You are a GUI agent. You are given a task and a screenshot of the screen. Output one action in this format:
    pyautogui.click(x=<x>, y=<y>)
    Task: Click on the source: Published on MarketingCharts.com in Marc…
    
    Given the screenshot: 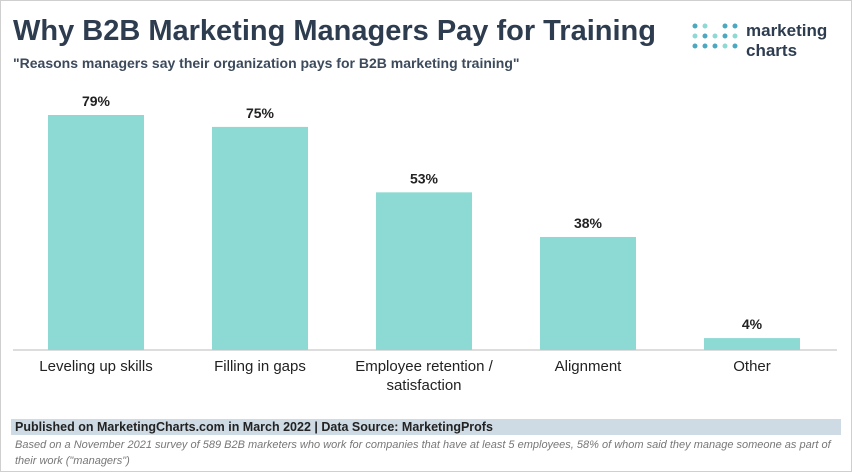 What is the action you would take?
    pyautogui.click(x=426, y=427)
    